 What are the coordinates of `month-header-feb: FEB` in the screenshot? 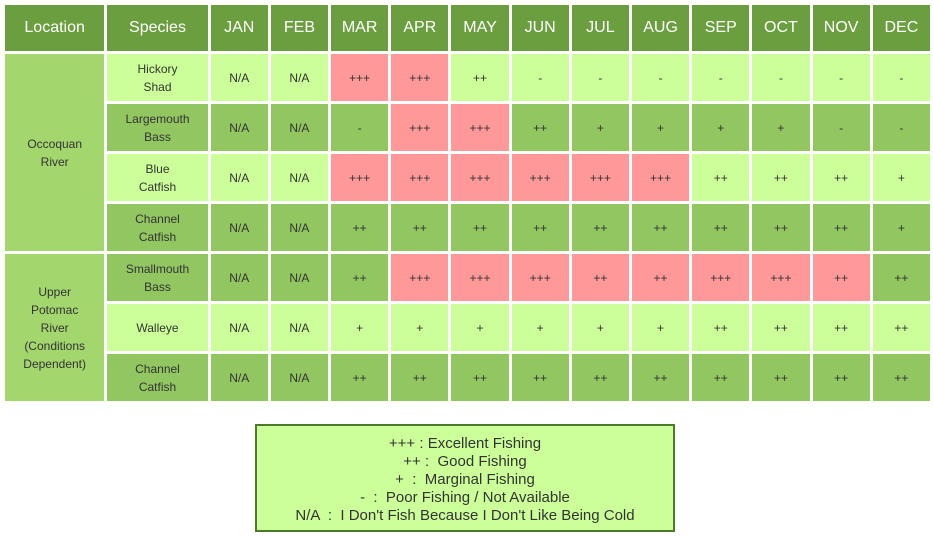 It's located at (299, 28).